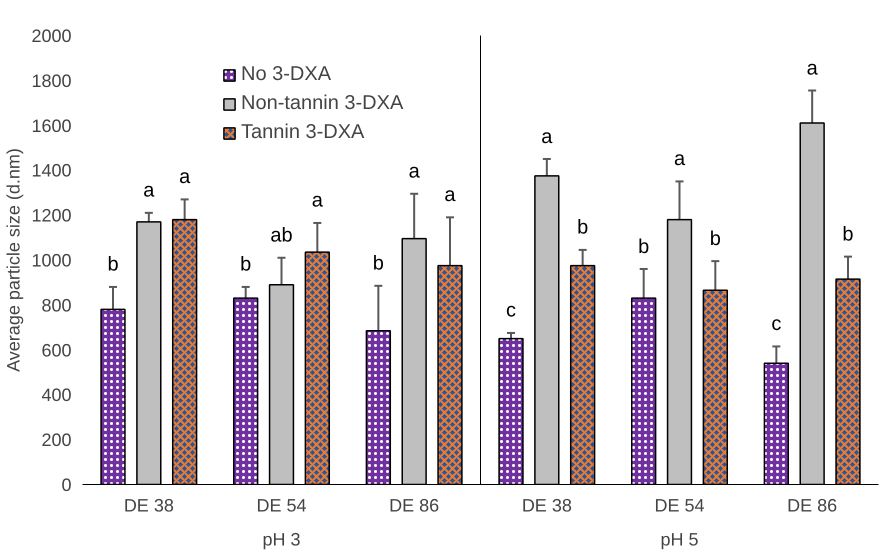 The width and height of the screenshot is (883, 552). Describe the element at coordinates (56, 395) in the screenshot. I see `y-tick-label: 400` at that location.